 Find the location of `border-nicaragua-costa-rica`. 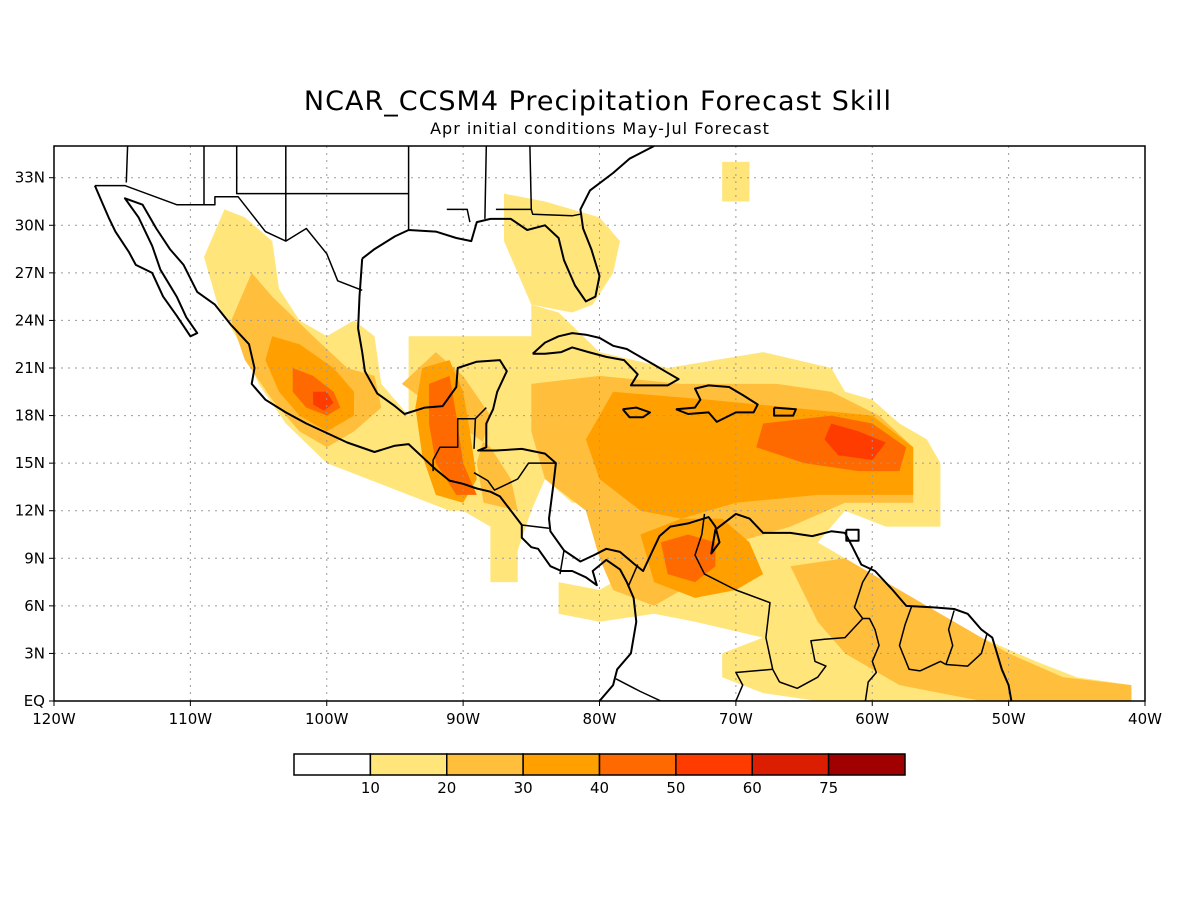

border-nicaragua-costa-rica is located at coordinates (535, 526).